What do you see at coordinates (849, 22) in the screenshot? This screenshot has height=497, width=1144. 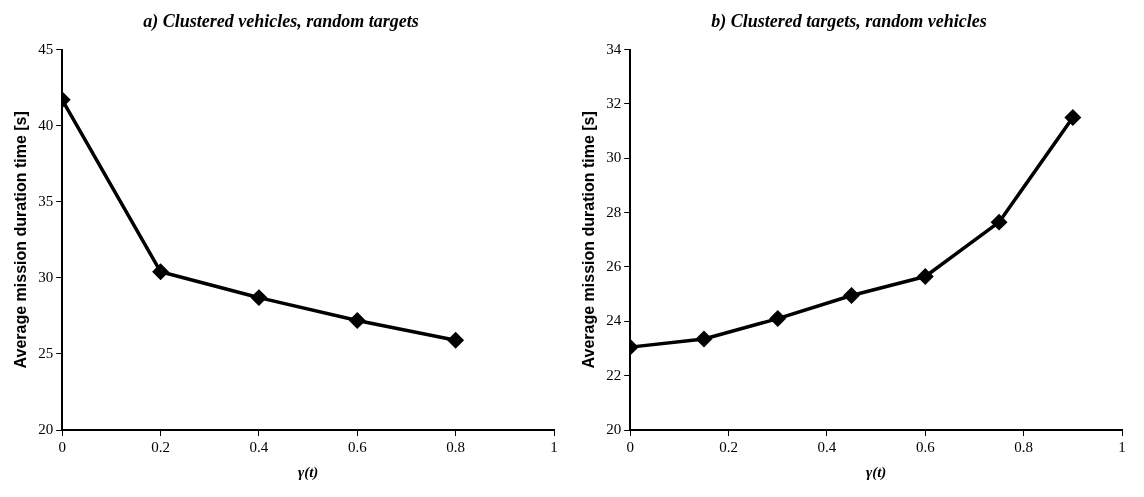 I see `chart-title: b) Clustered targets, random vehicles` at bounding box center [849, 22].